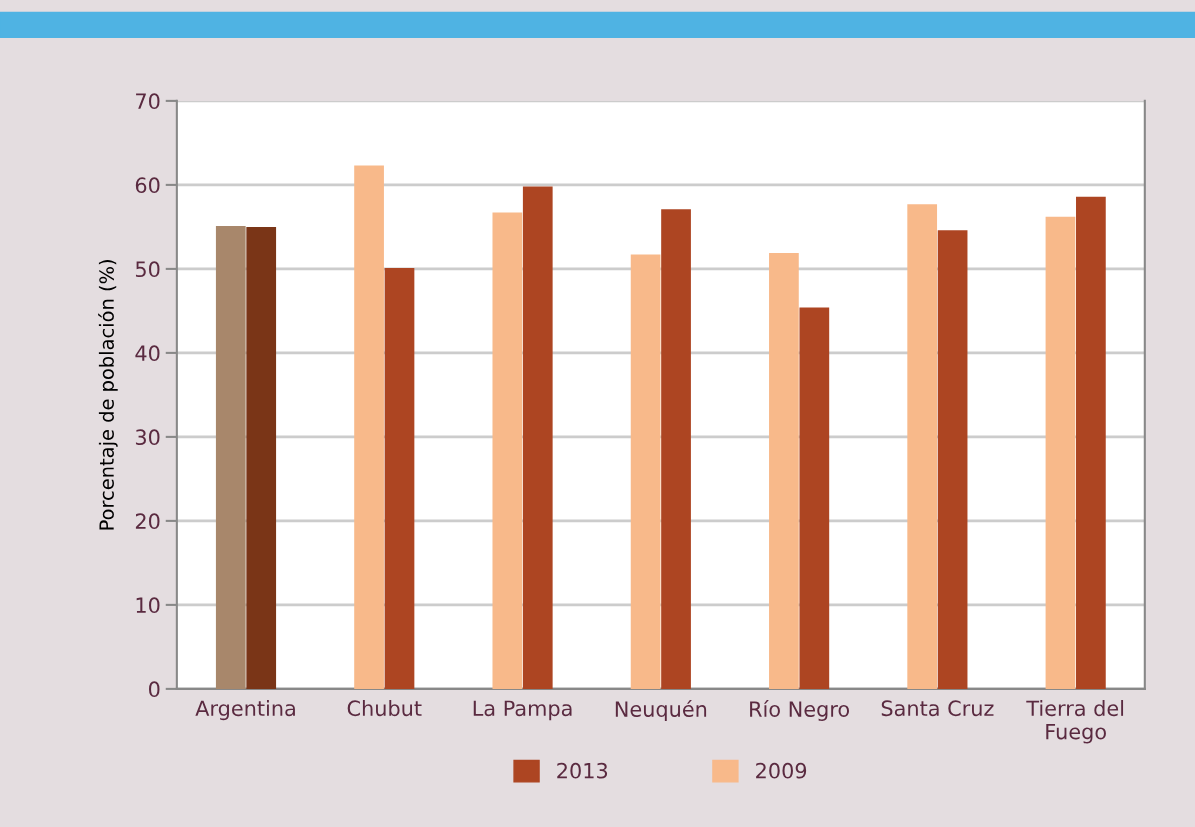 The image size is (1195, 827). I want to click on x-tick-label: Río Negro, so click(800, 710).